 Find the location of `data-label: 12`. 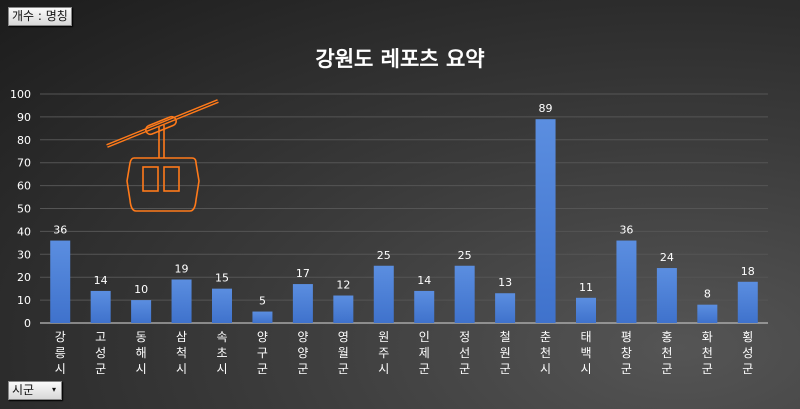

data-label: 12 is located at coordinates (343, 285).